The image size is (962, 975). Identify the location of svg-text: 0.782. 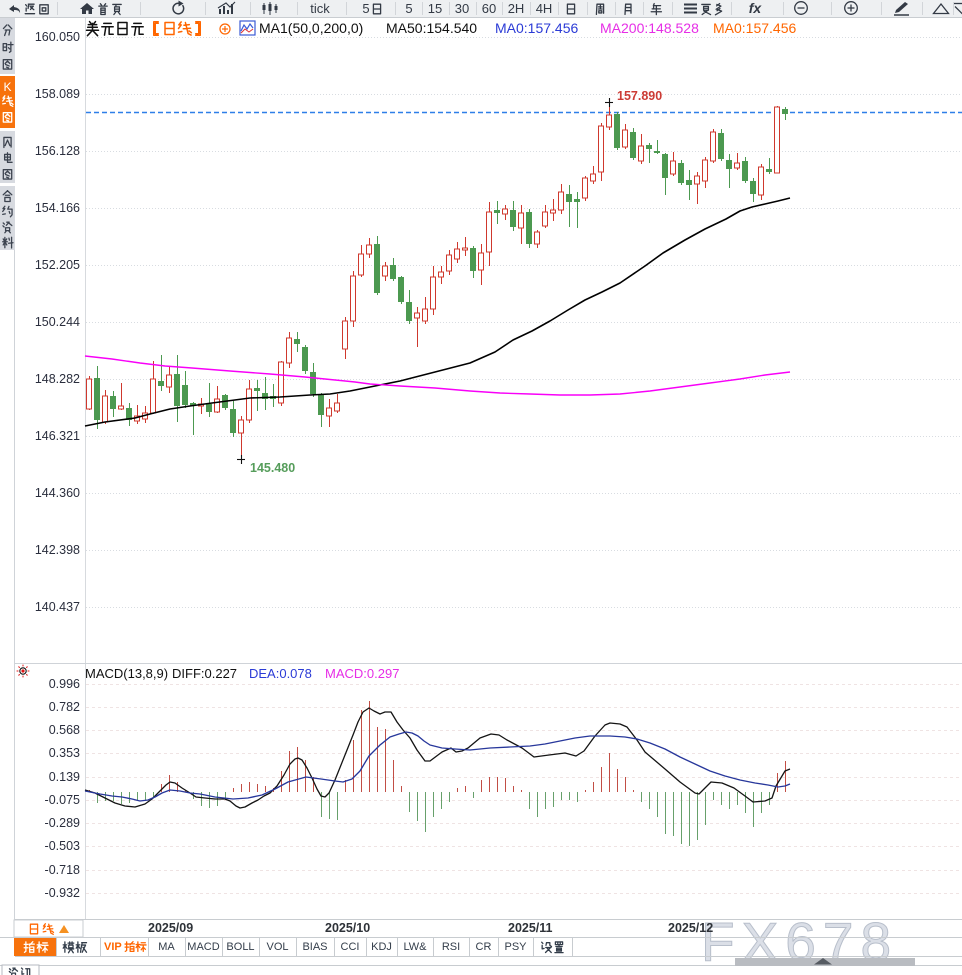
(64, 707).